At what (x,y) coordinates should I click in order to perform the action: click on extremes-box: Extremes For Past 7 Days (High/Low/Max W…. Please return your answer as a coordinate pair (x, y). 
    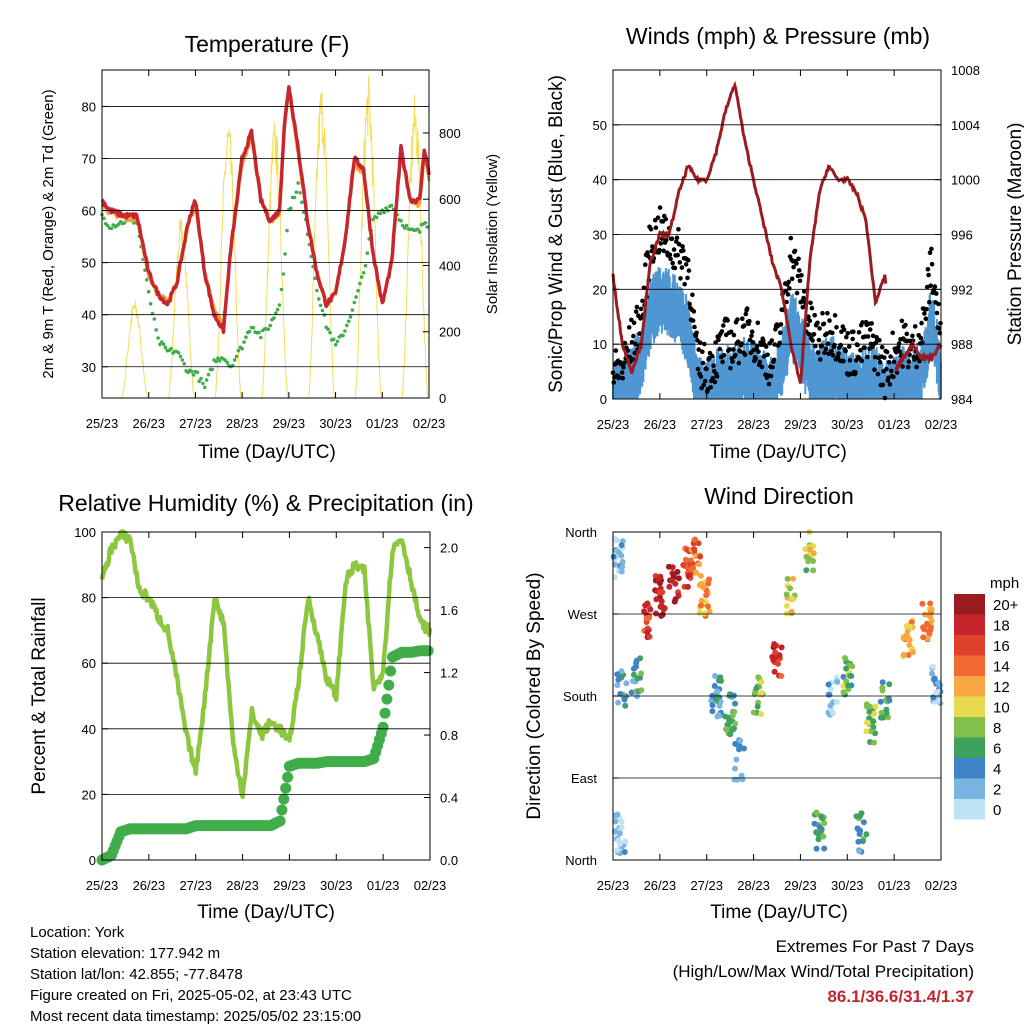
    Looking at the image, I should click on (823, 971).